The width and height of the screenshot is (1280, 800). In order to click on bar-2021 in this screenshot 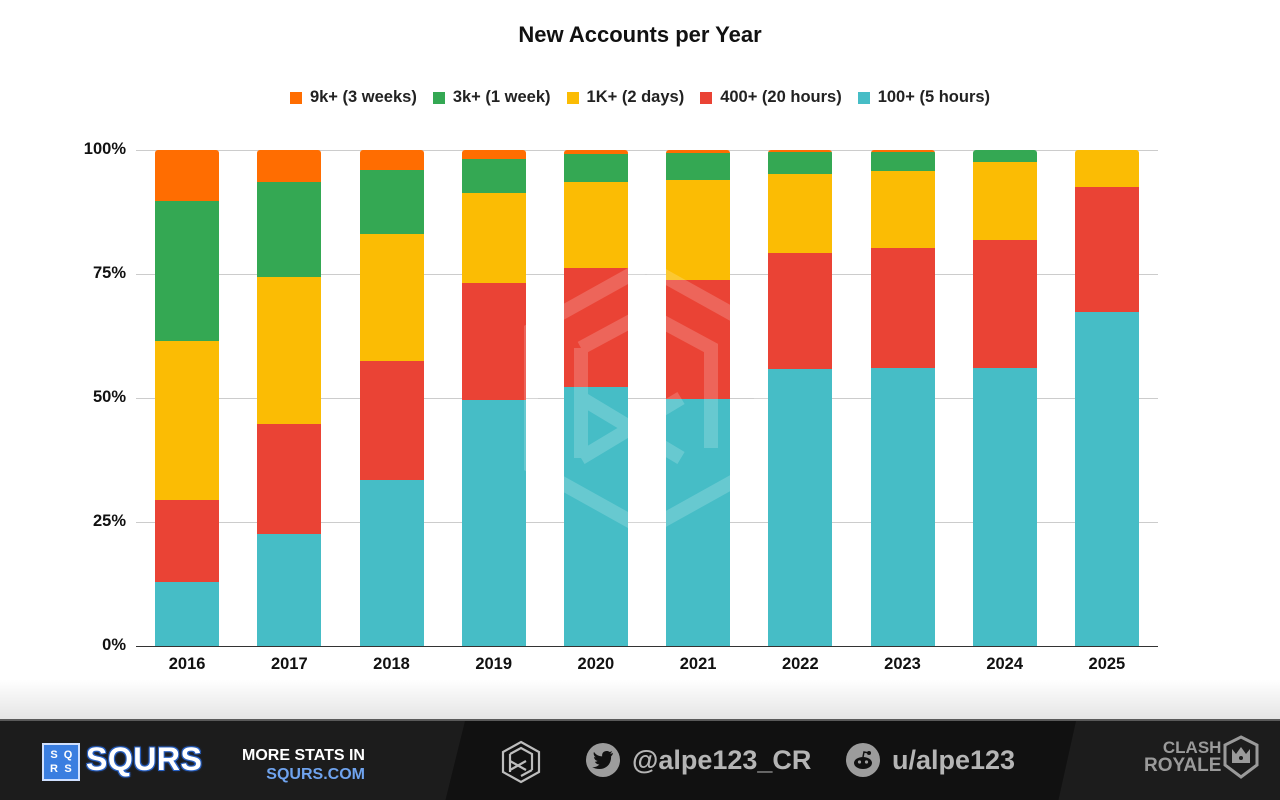, I will do `click(698, 398)`.